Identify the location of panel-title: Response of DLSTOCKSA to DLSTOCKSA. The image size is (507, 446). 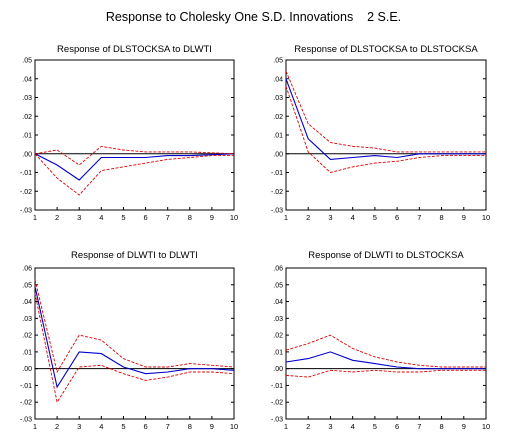
(386, 49).